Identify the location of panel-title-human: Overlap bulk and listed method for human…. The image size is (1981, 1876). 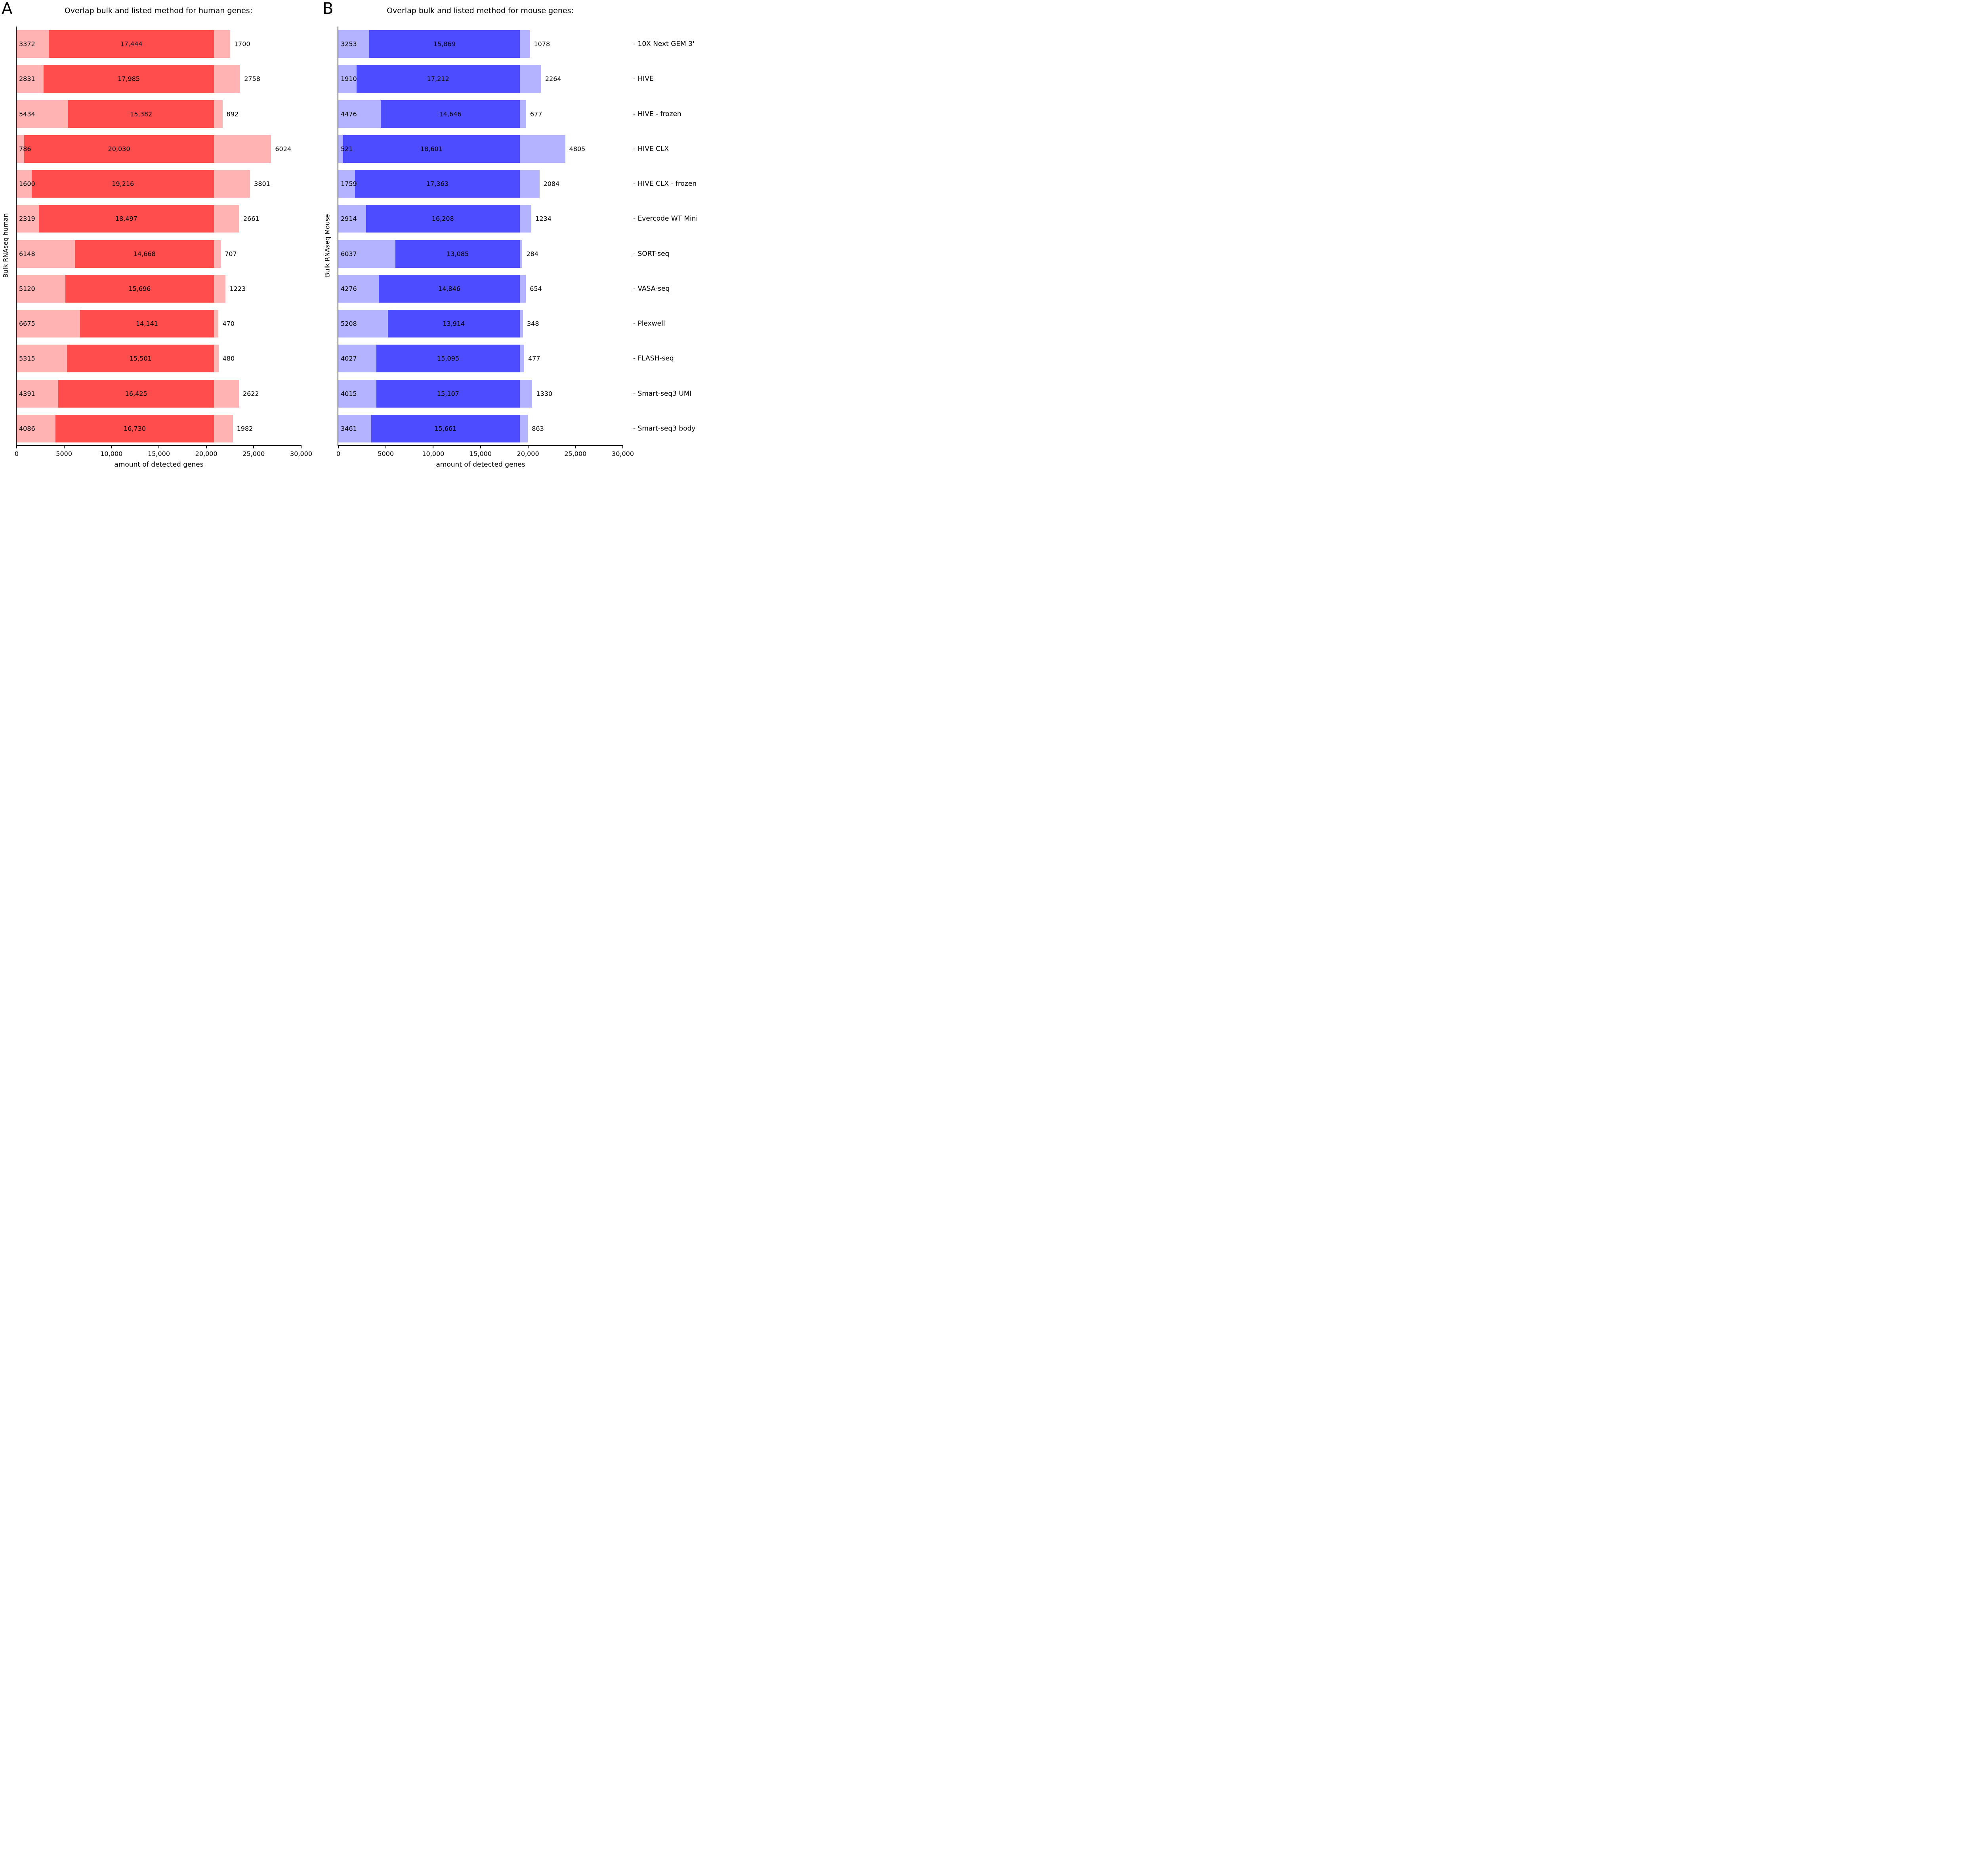
(158, 10).